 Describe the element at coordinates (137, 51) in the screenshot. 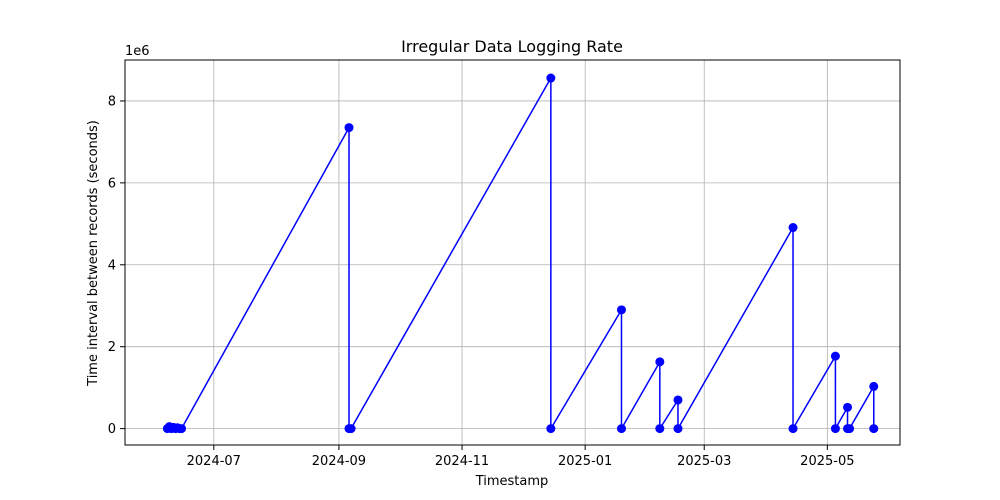

I see `y-offset-label: 1e6` at that location.